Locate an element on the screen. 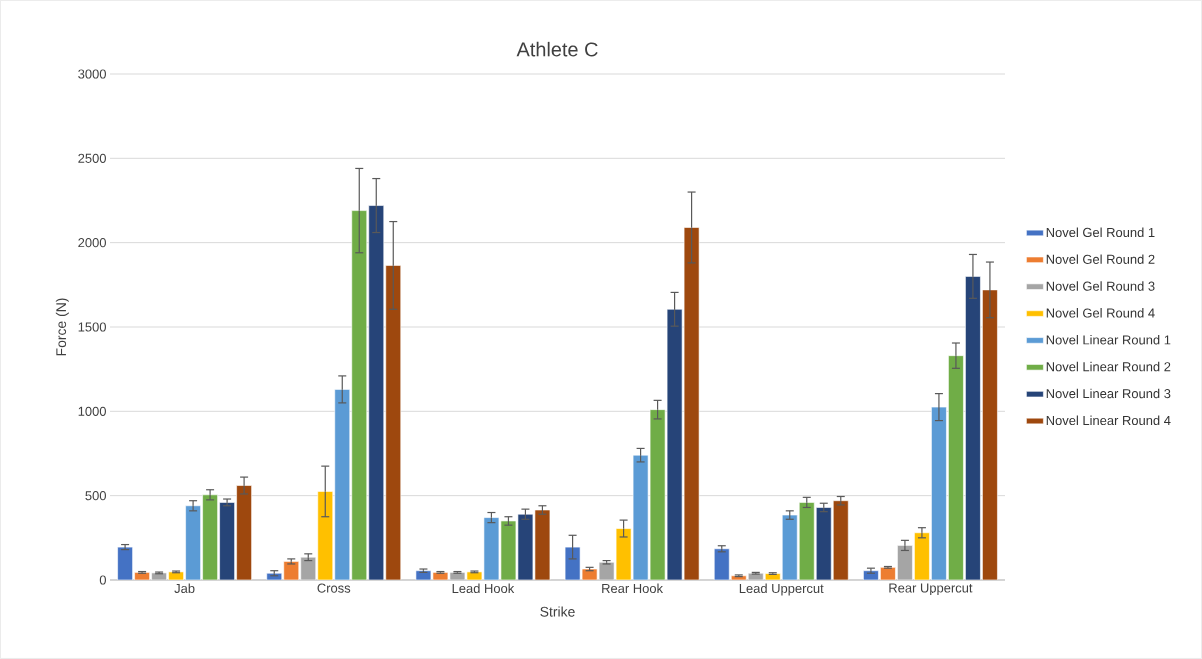 This screenshot has width=1202, height=659. legend-label: Novel Linear Round 1 is located at coordinates (1108, 339).